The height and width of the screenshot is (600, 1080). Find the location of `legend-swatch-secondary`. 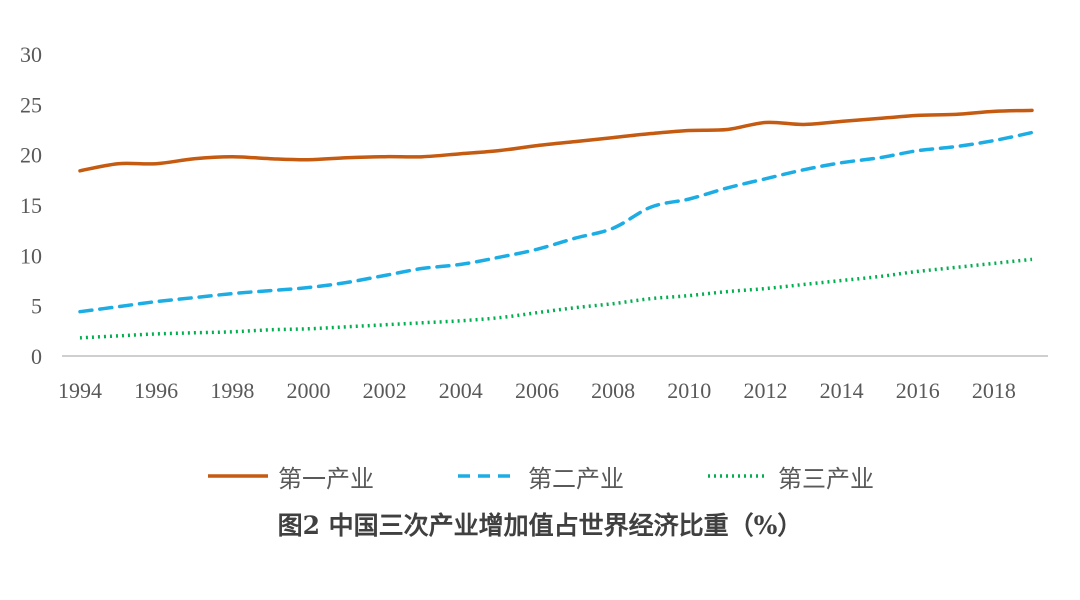

legend-swatch-secondary is located at coordinates (488, 476).